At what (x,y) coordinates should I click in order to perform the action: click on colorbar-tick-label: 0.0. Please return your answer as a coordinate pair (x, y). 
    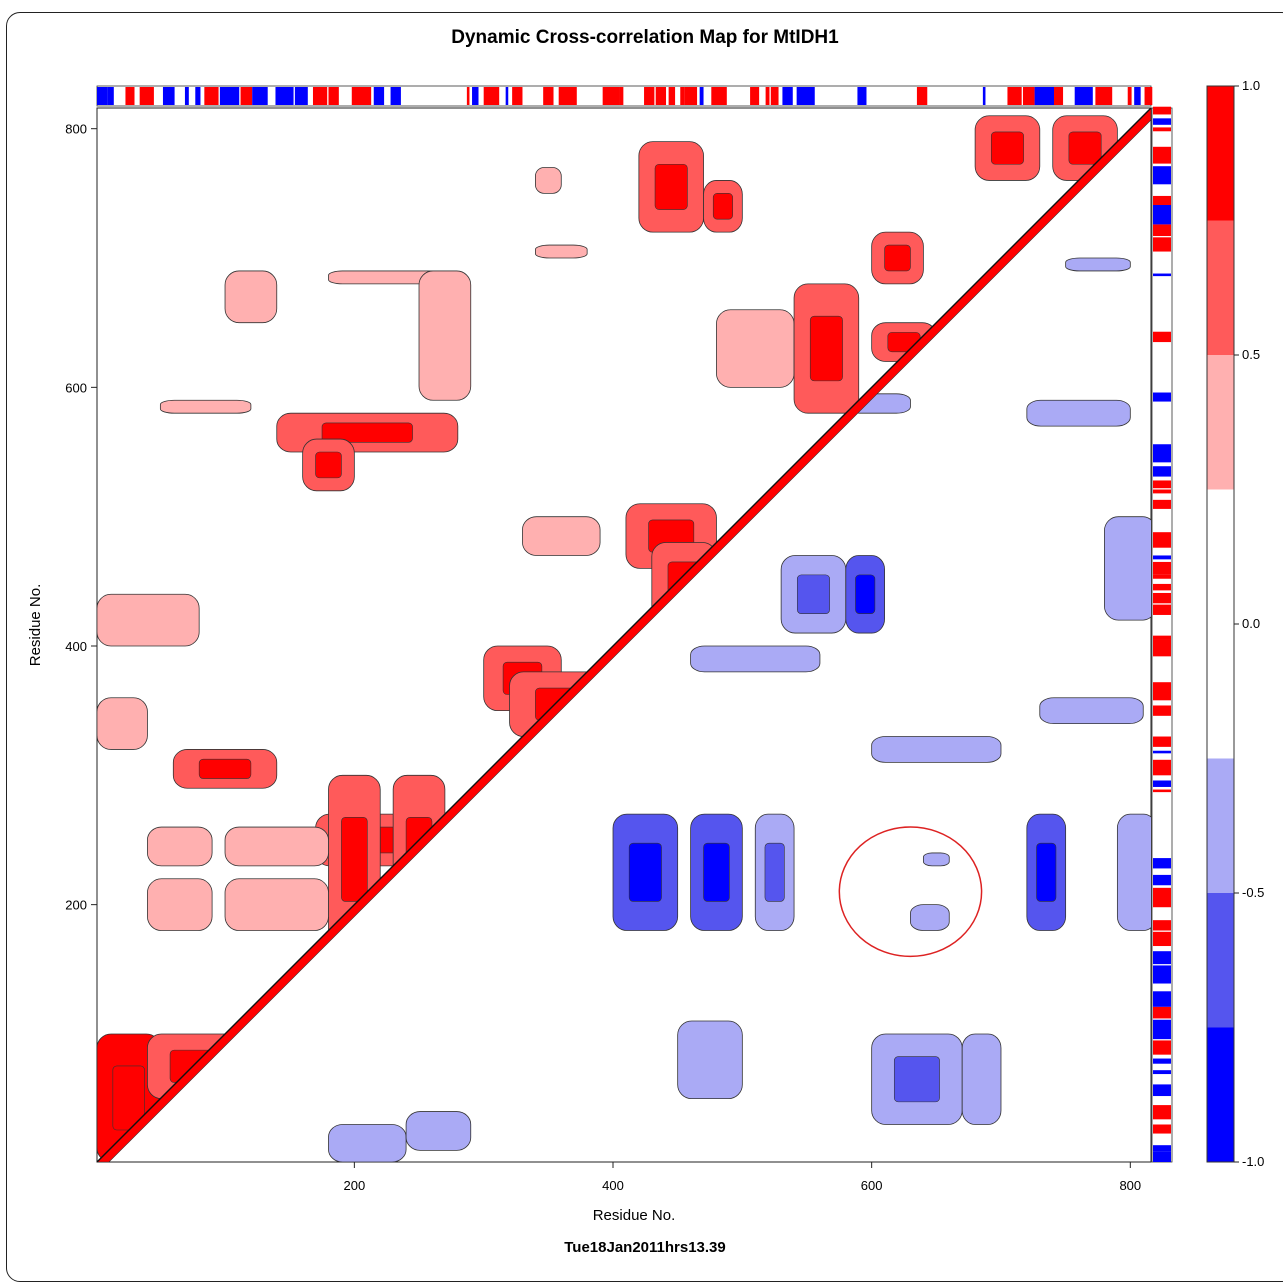
    Looking at the image, I should click on (1251, 623).